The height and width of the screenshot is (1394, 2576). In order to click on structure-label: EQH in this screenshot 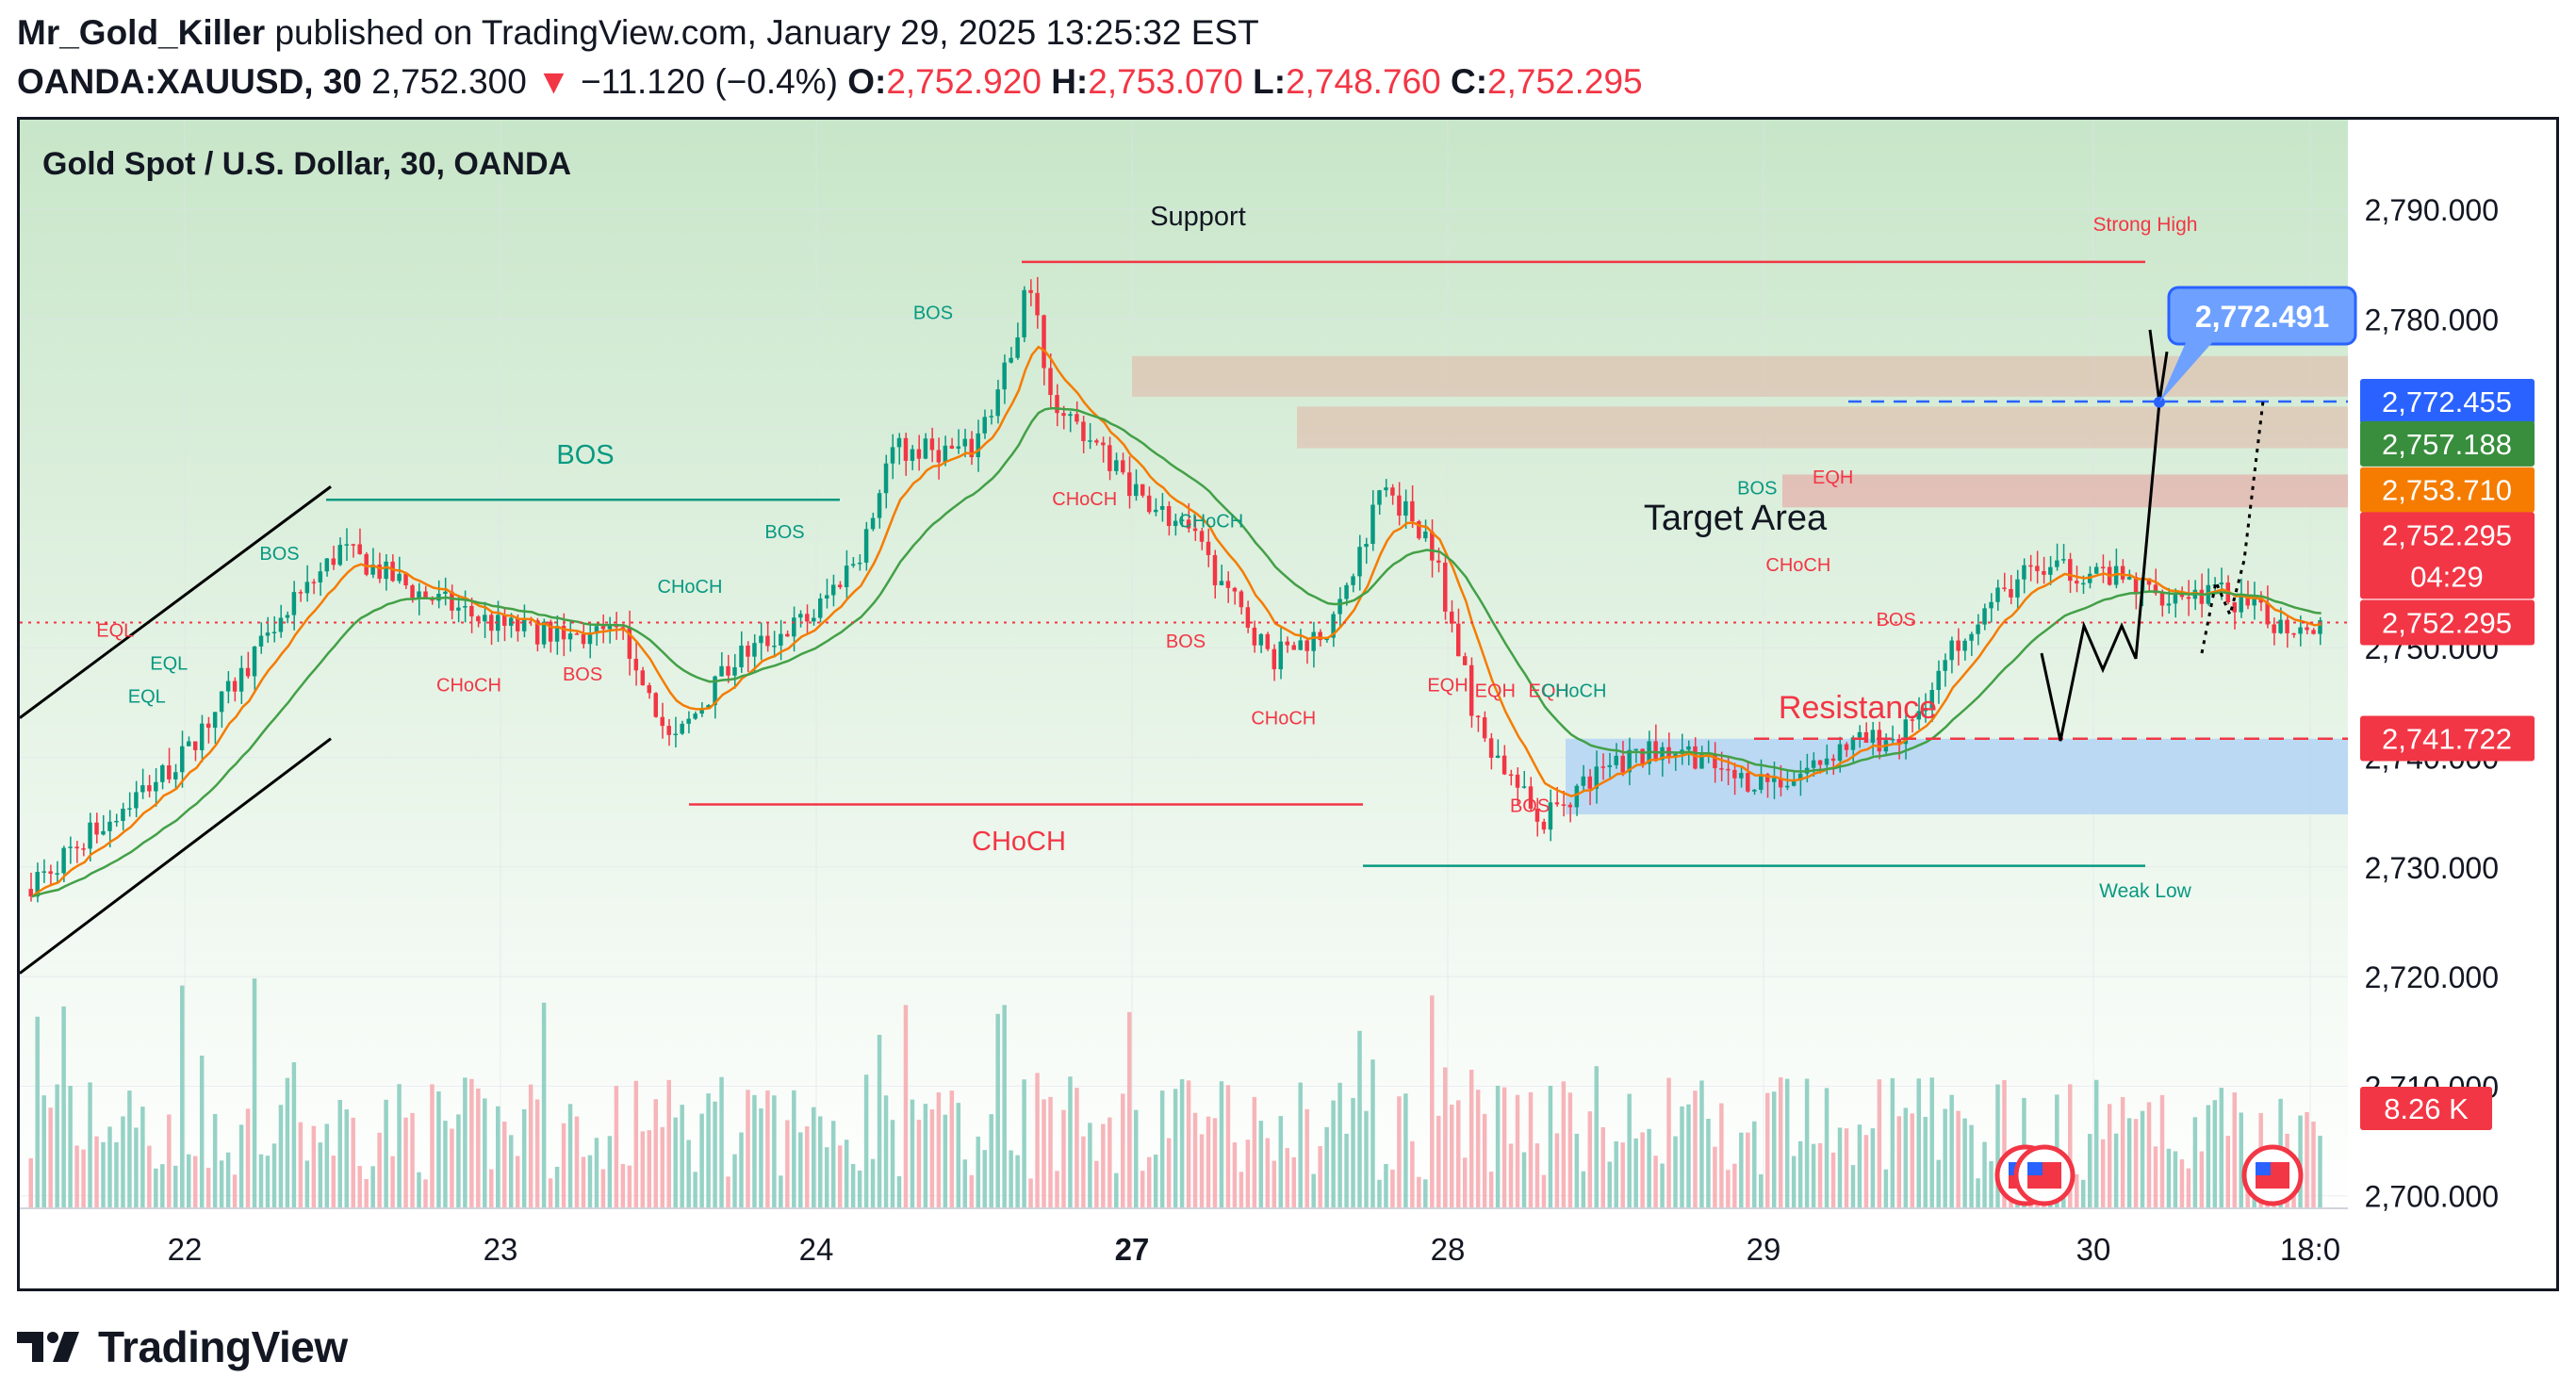, I will do `click(1549, 691)`.